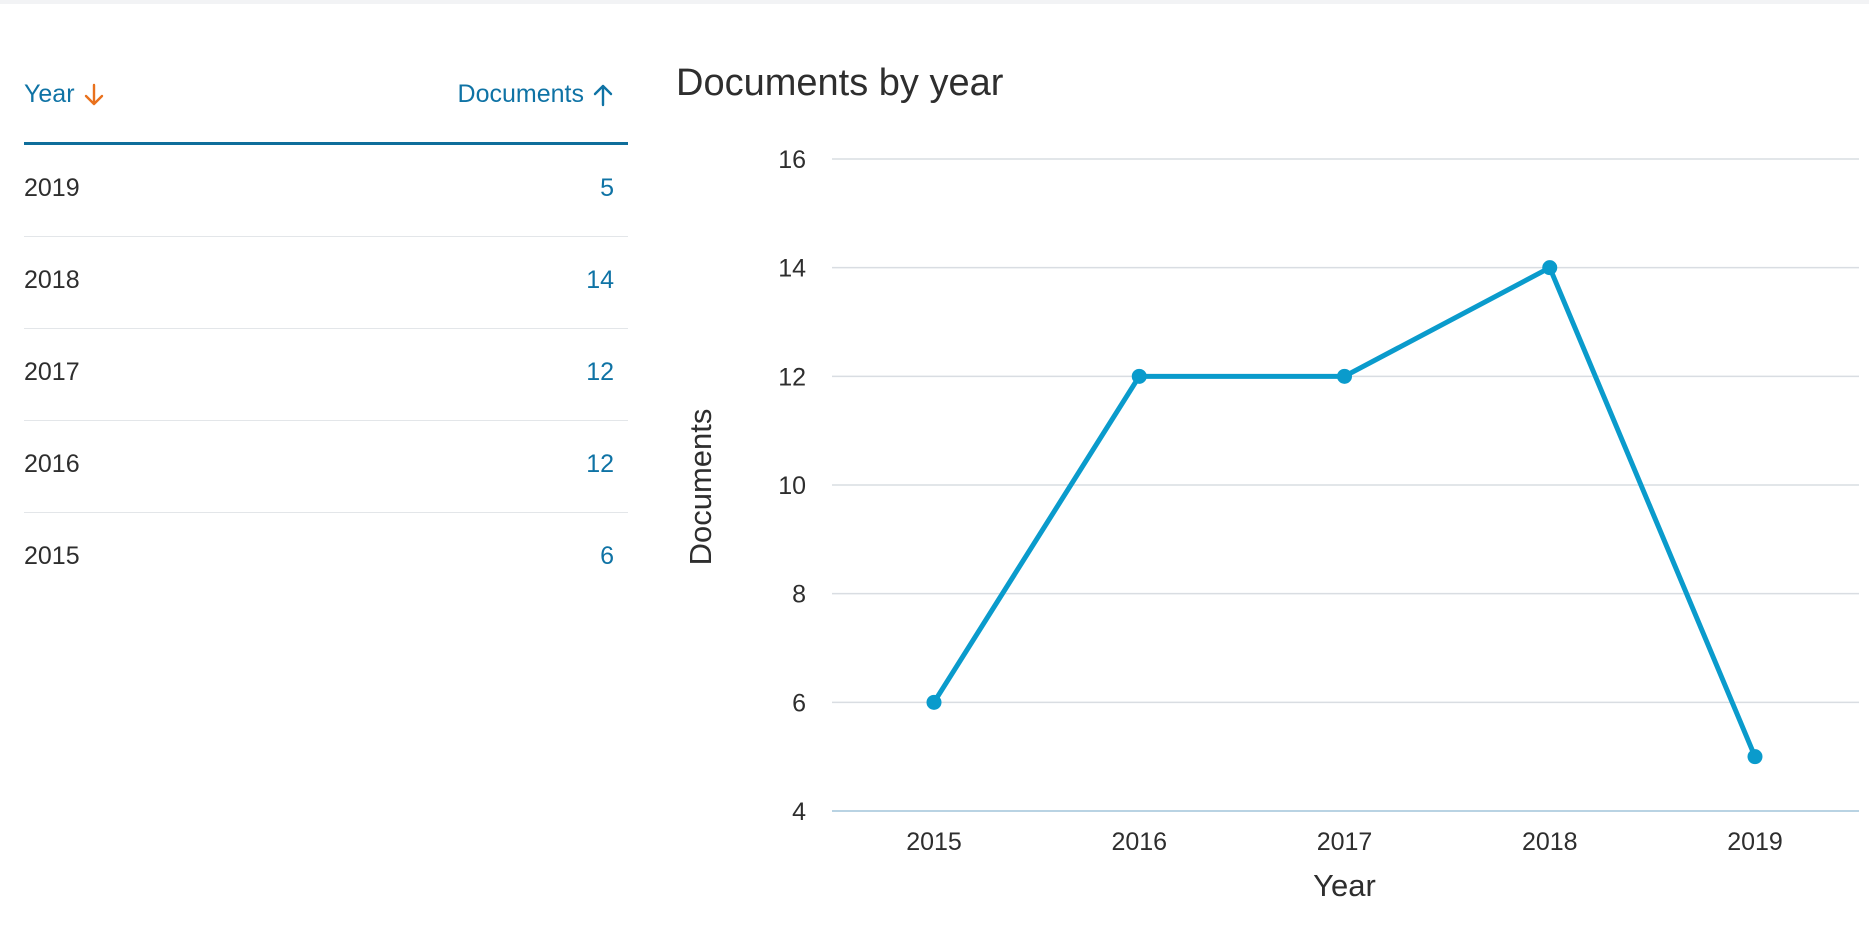  What do you see at coordinates (52, 464) in the screenshot?
I see `row-year: 2016` at bounding box center [52, 464].